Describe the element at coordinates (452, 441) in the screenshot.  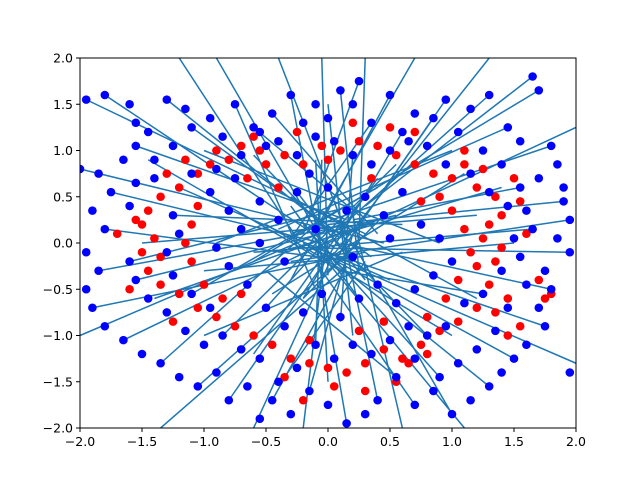
I see `x-tick-label: 1.0` at that location.